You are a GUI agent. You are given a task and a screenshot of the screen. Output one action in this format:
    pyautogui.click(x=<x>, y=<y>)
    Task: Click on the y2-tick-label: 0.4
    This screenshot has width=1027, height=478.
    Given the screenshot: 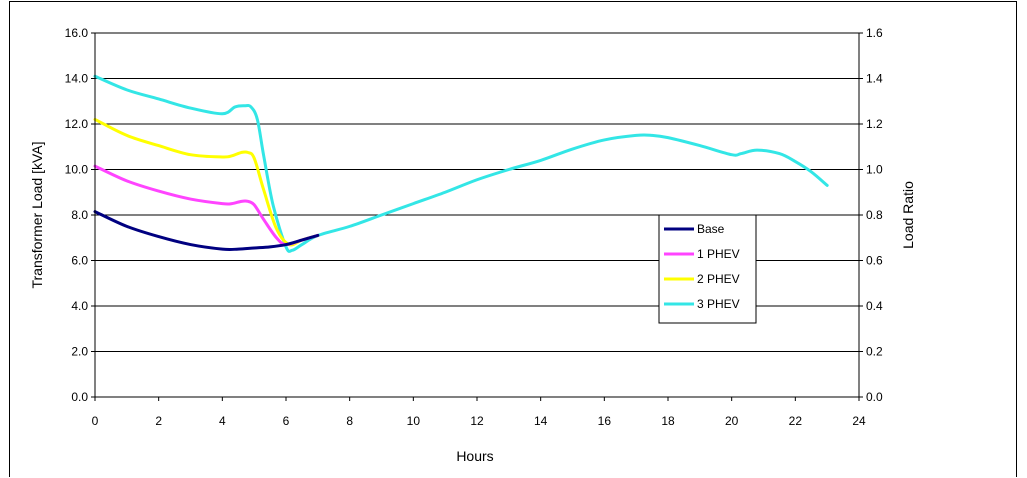 What is the action you would take?
    pyautogui.click(x=874, y=306)
    